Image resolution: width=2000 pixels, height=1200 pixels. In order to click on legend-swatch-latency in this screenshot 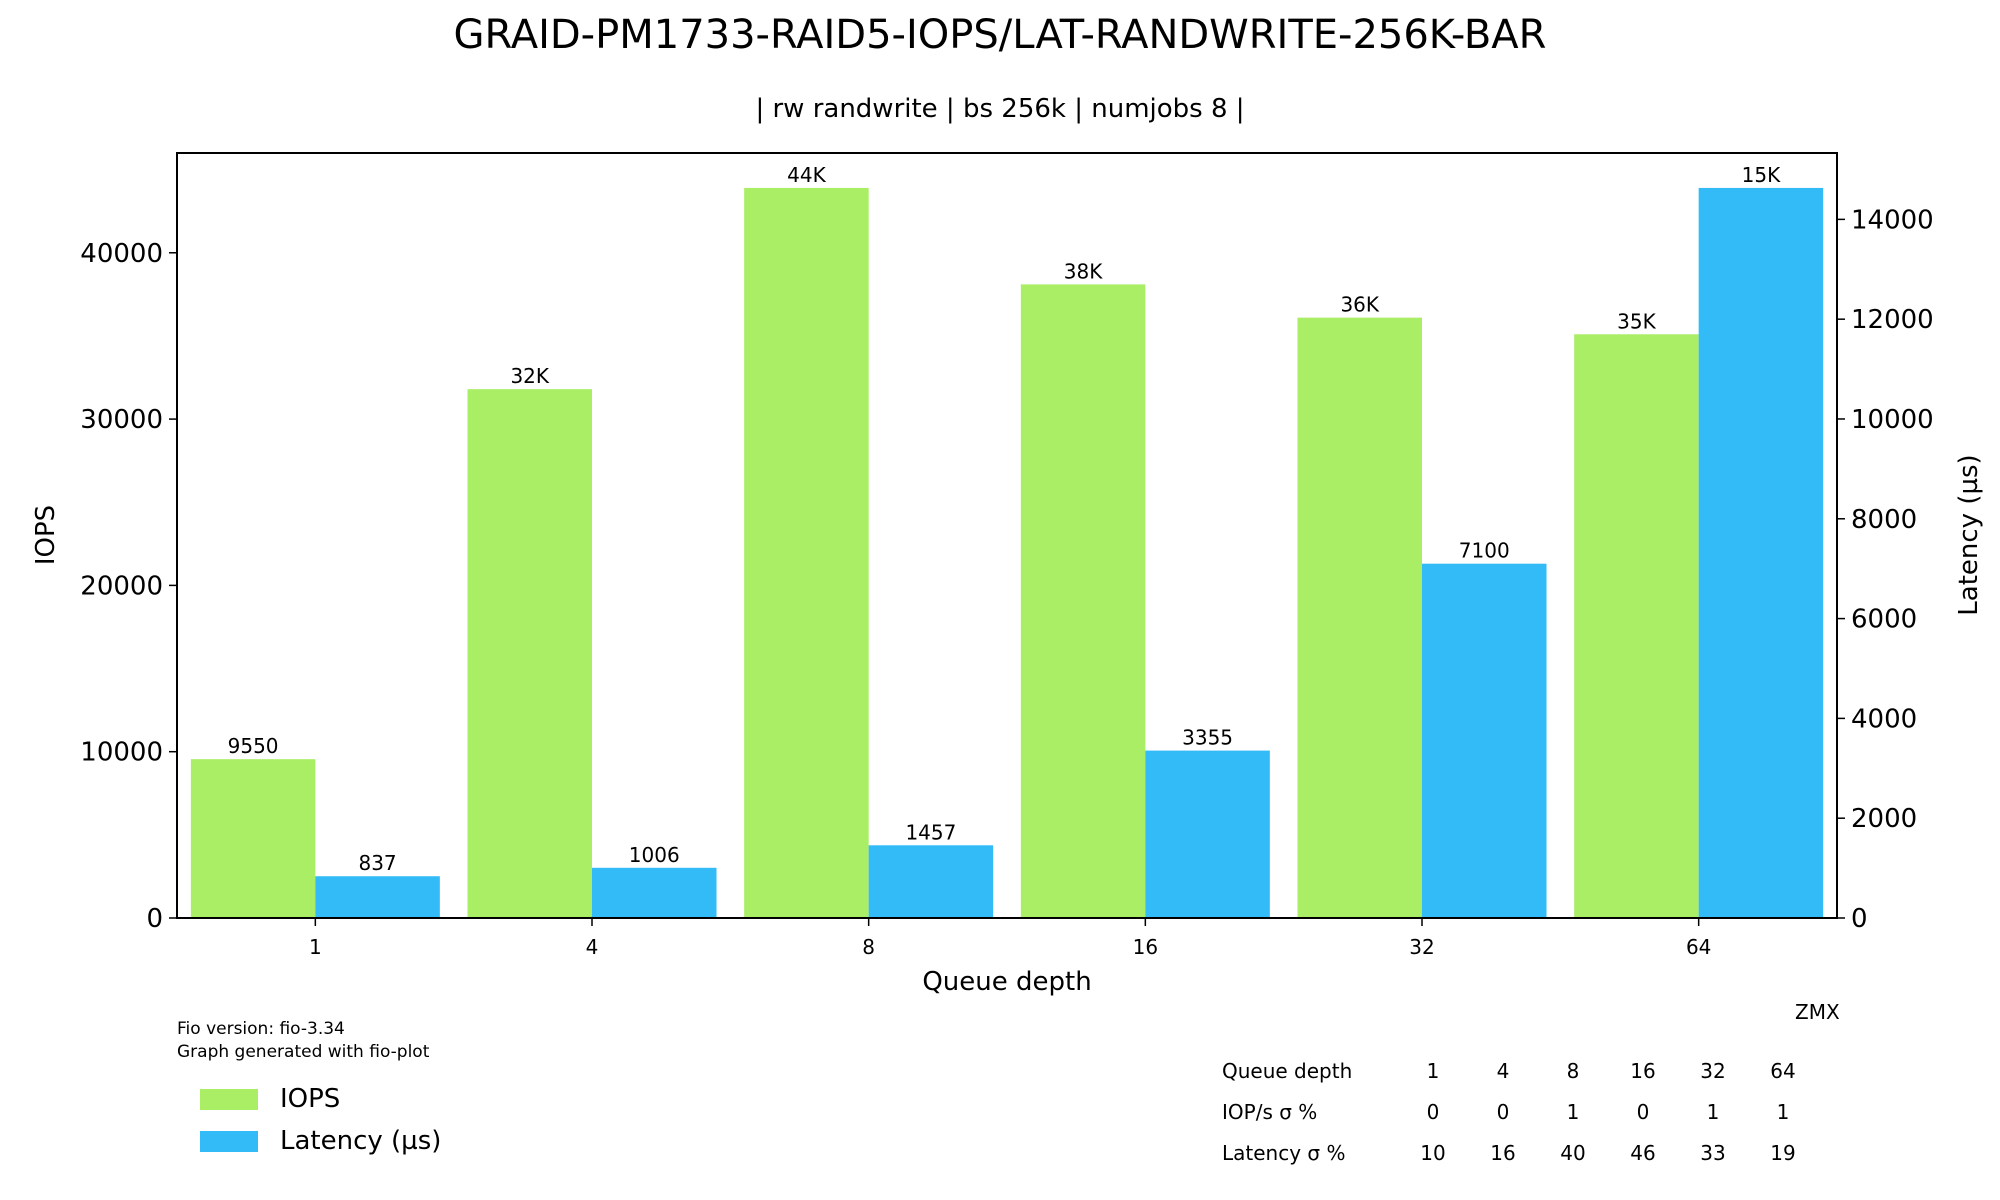, I will do `click(229, 1141)`.